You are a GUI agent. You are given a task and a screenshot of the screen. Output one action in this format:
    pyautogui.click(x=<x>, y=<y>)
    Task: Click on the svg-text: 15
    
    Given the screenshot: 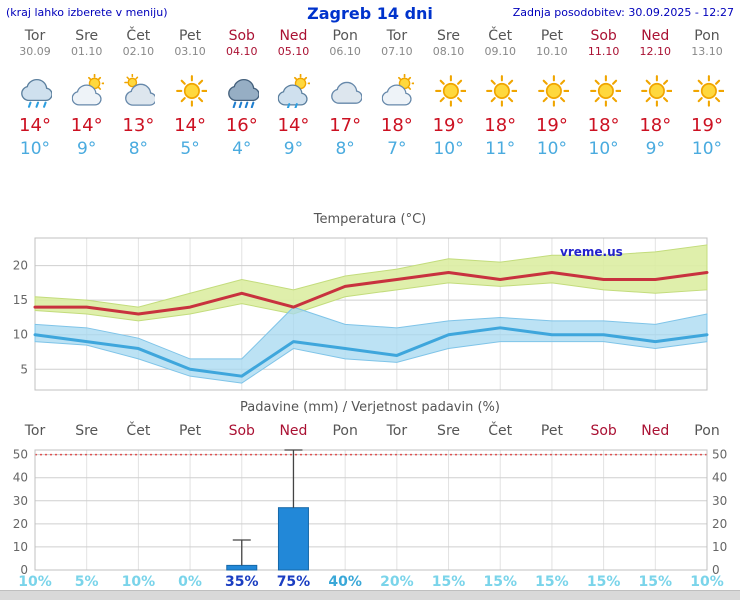 What is the action you would take?
    pyautogui.click(x=20, y=300)
    